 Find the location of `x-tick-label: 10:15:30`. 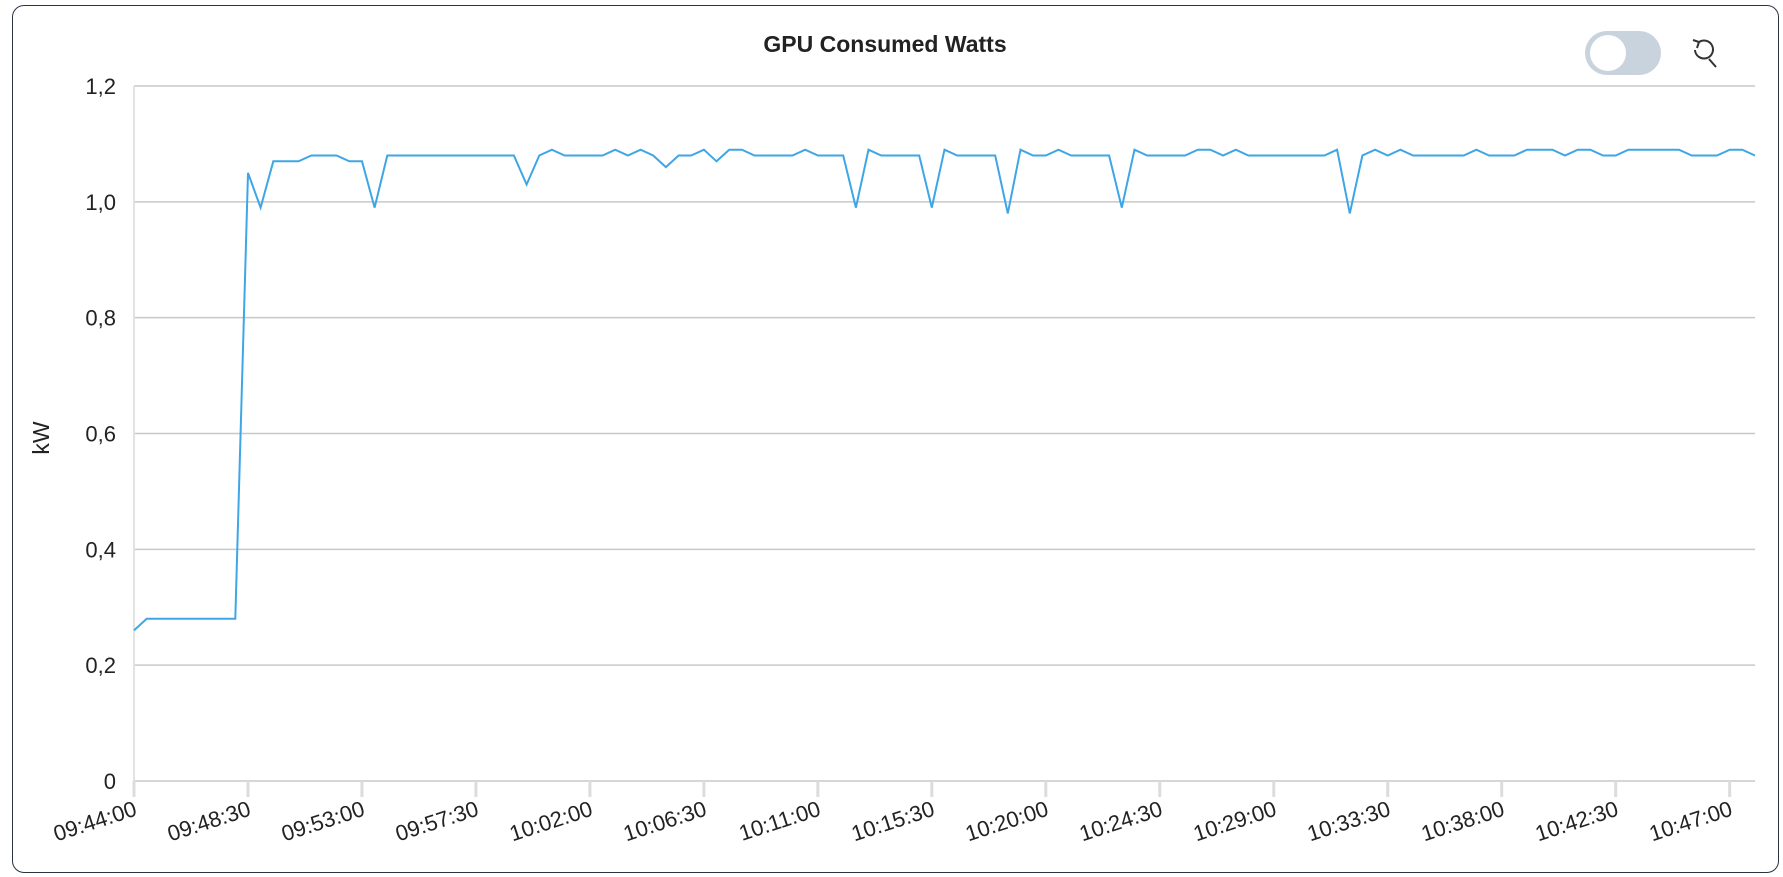

x-tick-label: 10:15:30 is located at coordinates (892, 821).